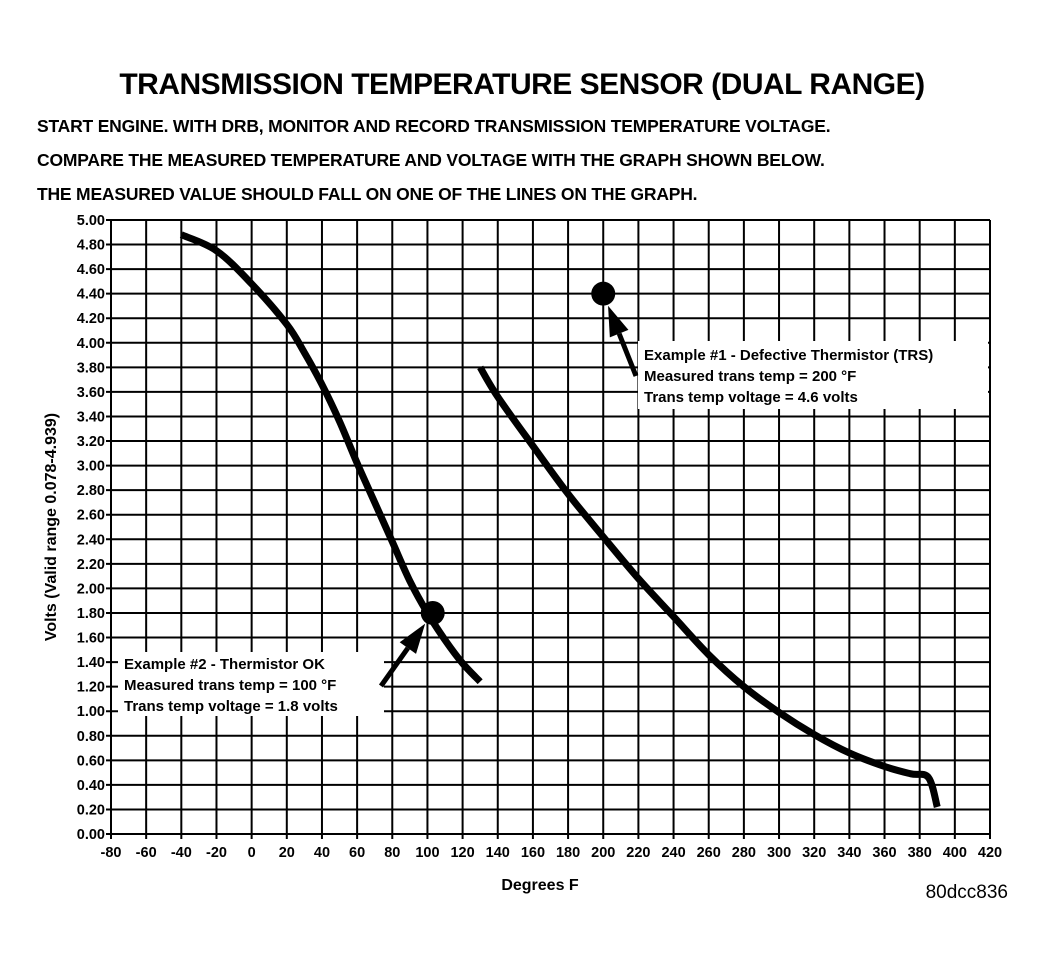 This screenshot has height=974, width=1044. I want to click on y-tick-label: 5.00, so click(91, 221).